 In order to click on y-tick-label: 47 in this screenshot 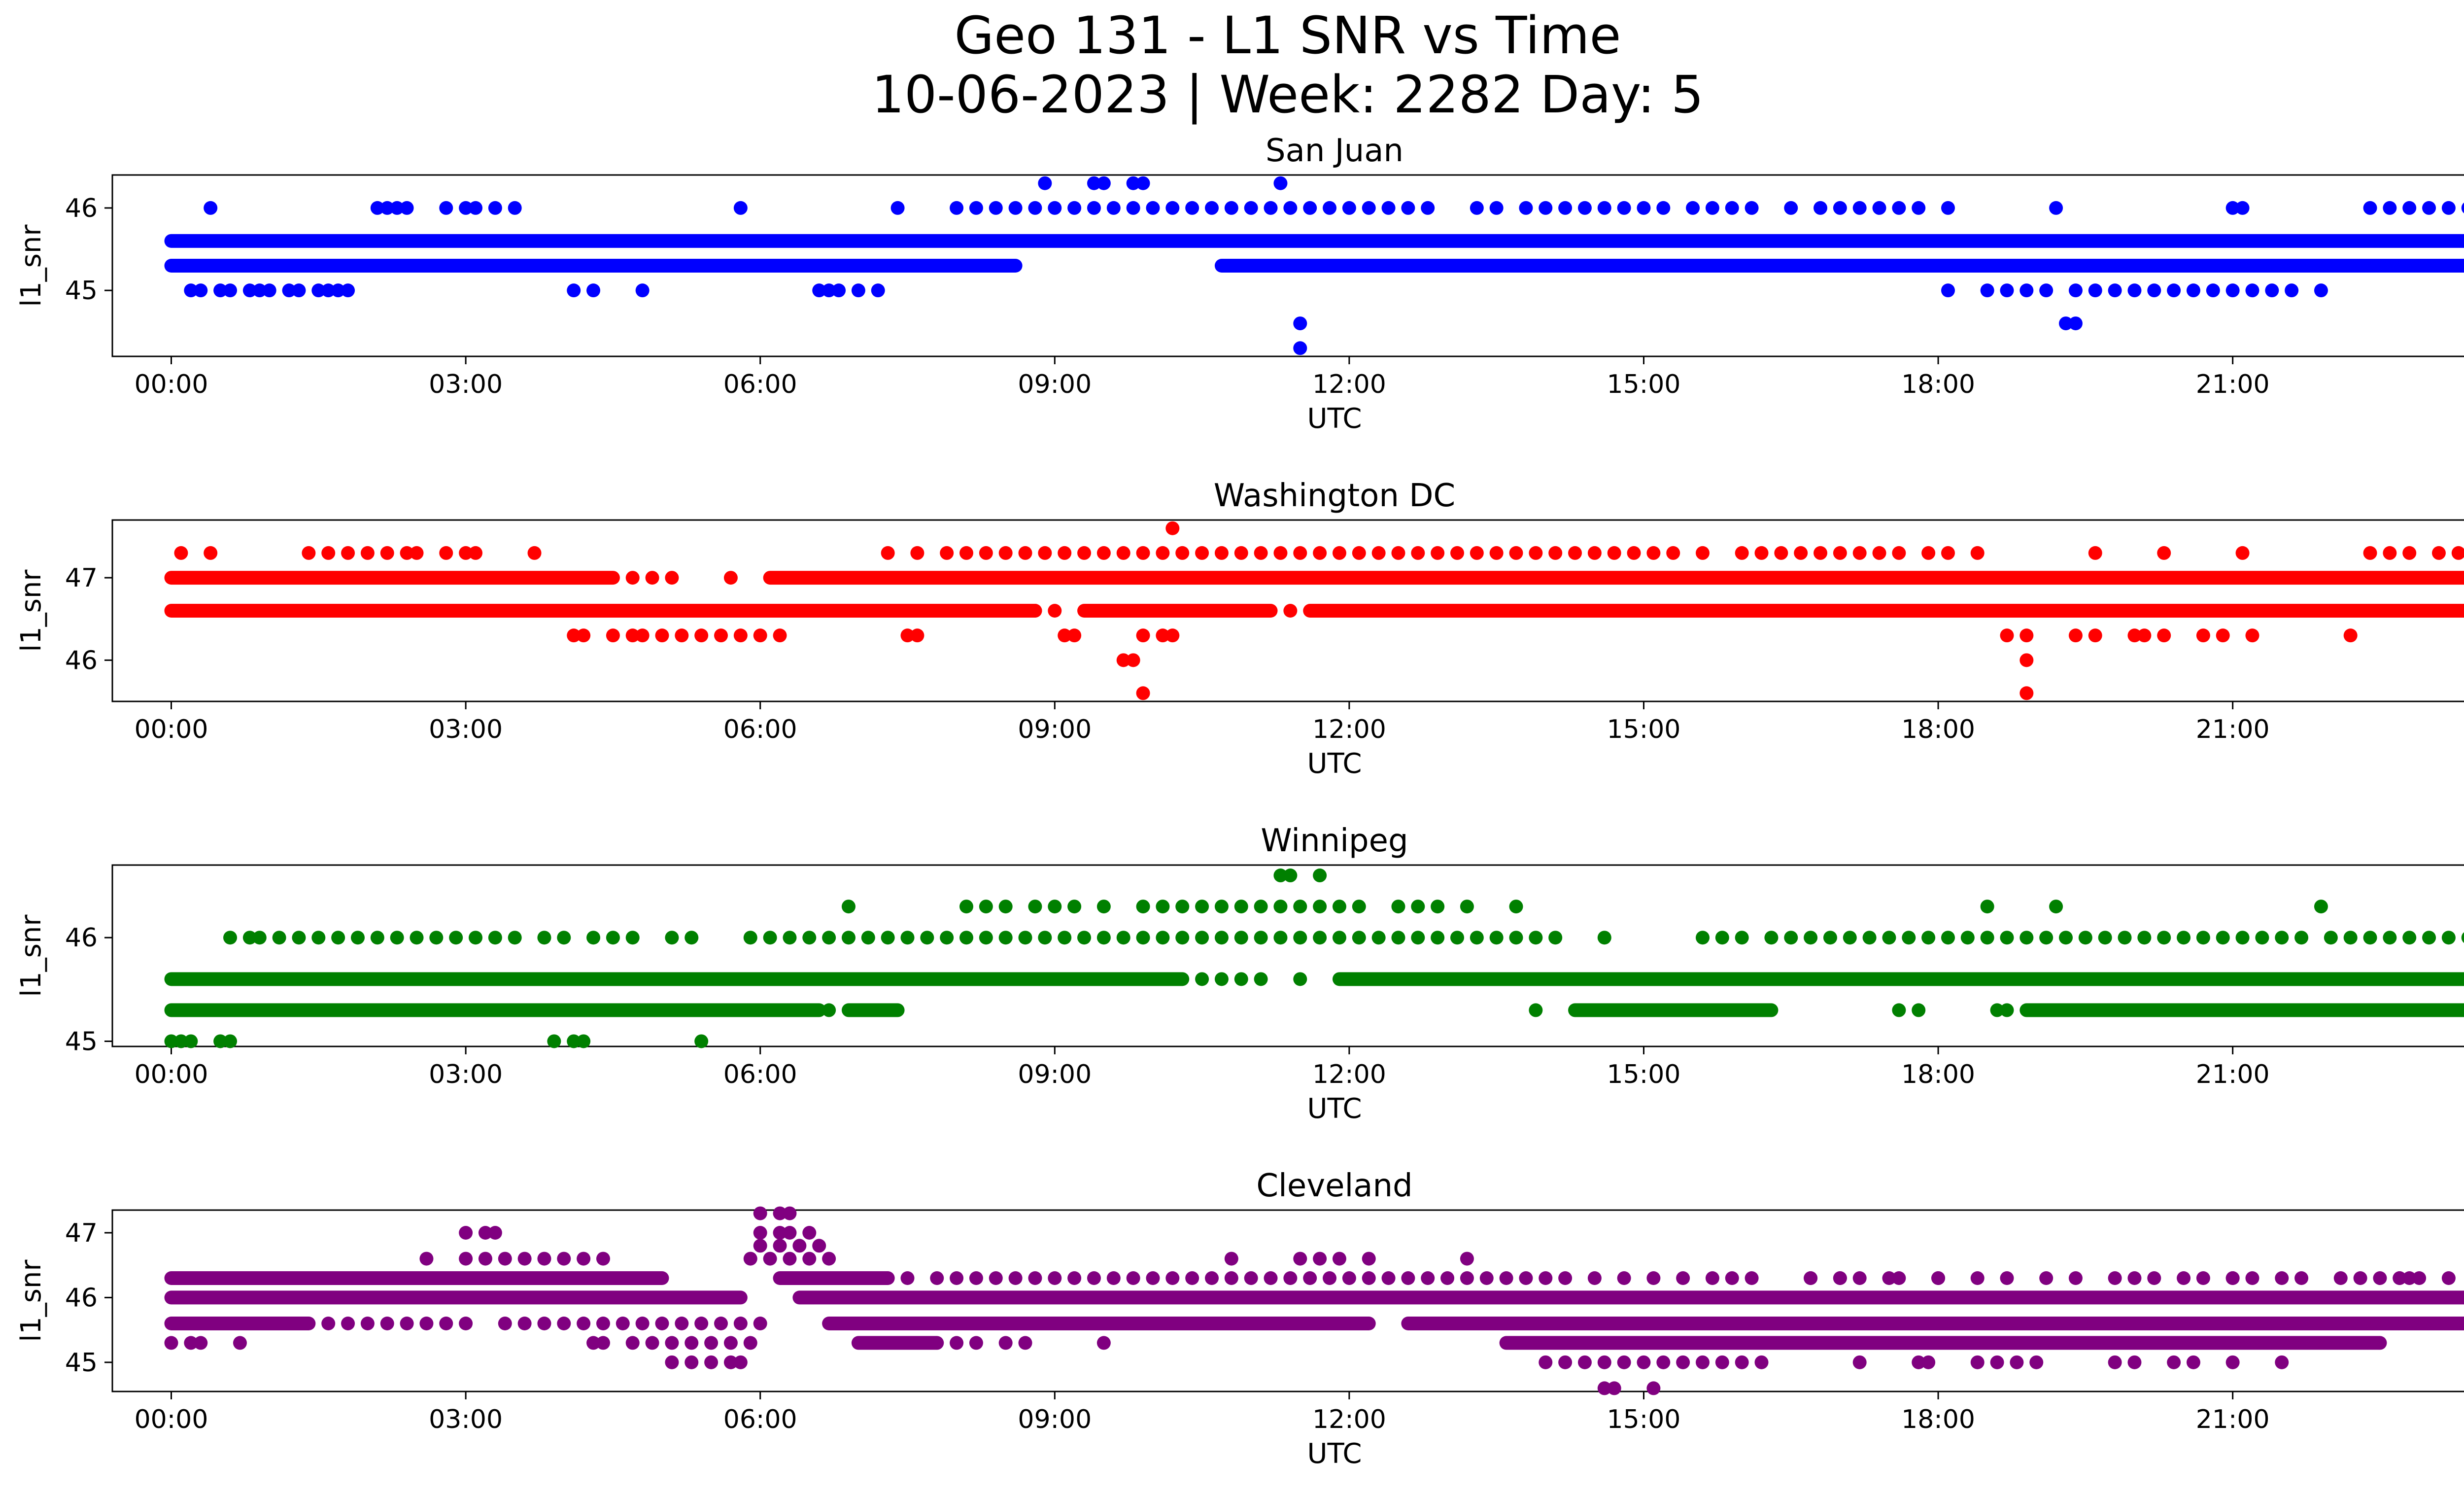, I will do `click(81, 578)`.